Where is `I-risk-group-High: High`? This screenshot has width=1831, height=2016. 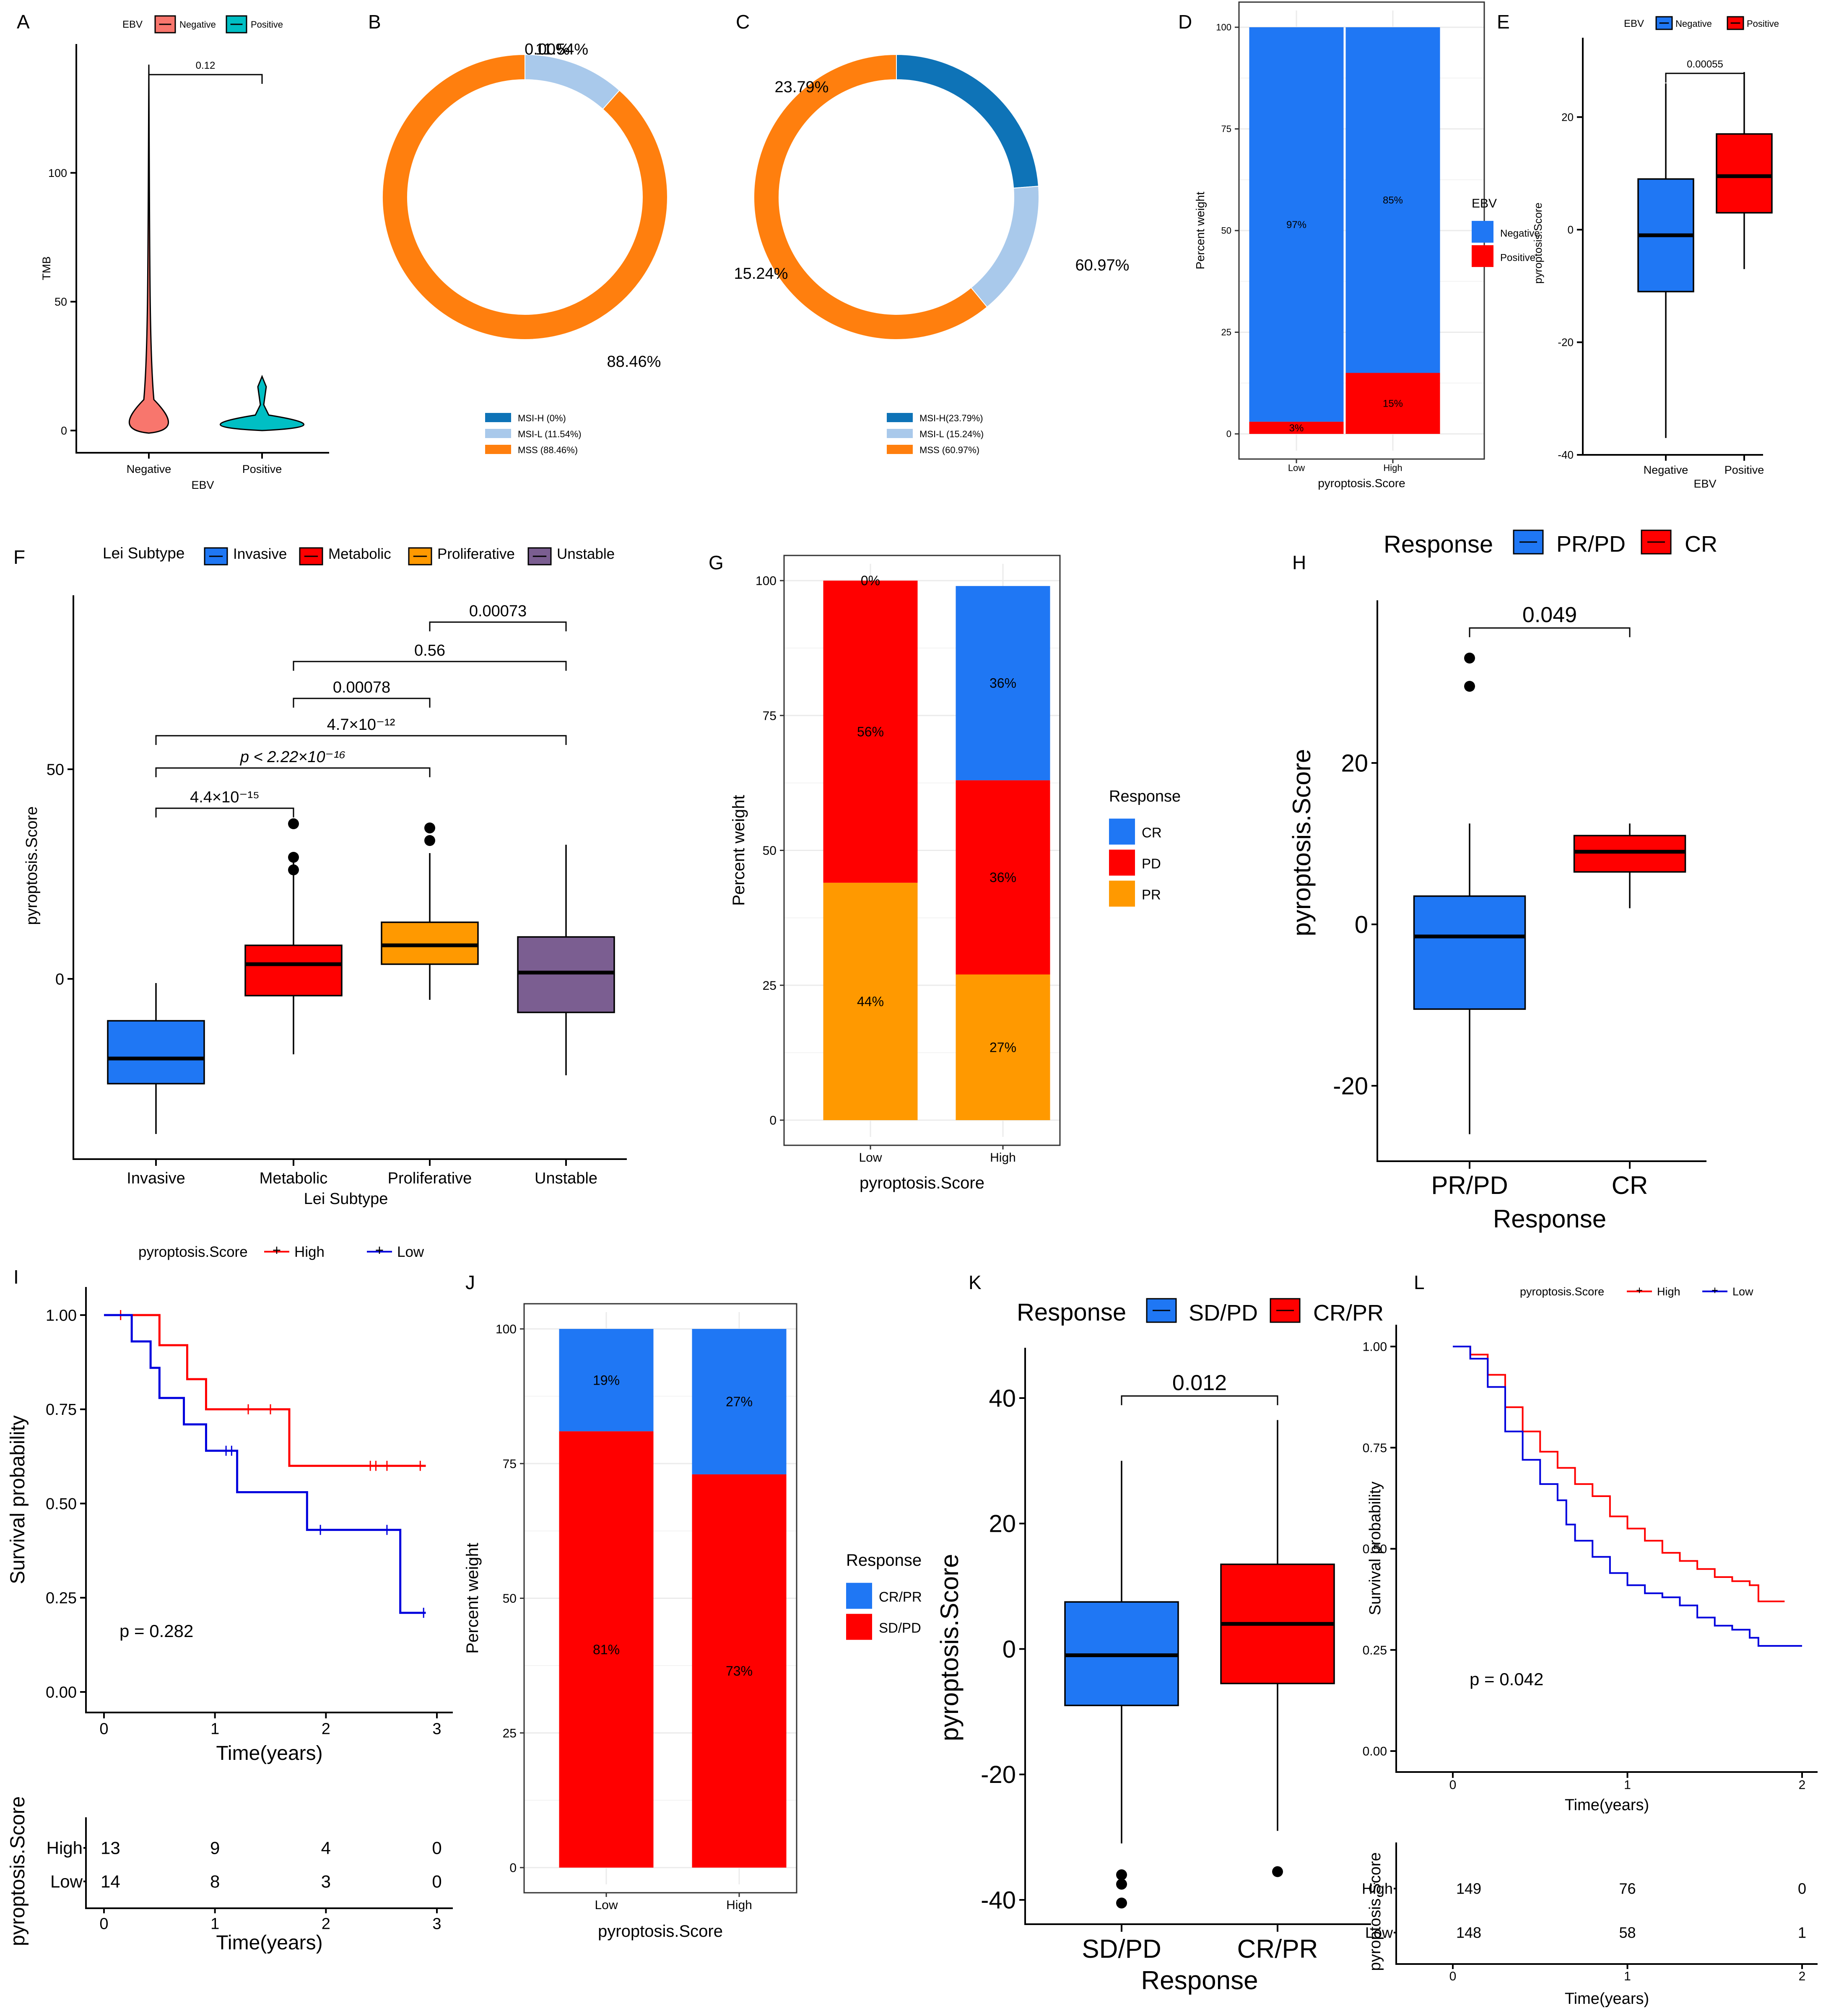
I-risk-group-High: High is located at coordinates (65, 1848).